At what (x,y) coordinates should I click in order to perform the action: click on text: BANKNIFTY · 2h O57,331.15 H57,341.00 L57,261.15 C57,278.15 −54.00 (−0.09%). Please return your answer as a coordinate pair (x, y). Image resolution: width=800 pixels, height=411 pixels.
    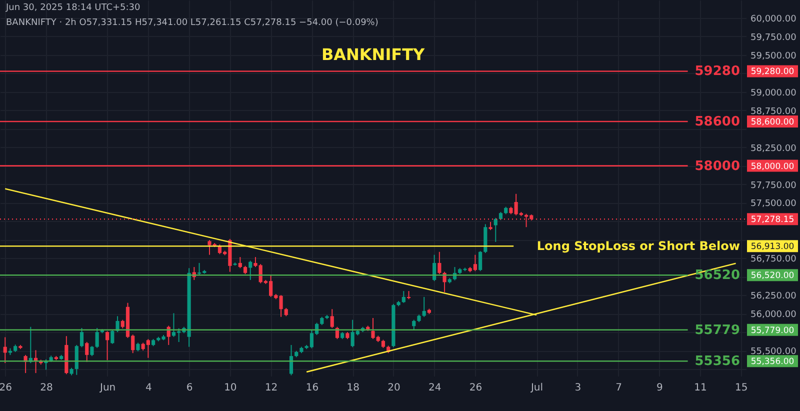
    Looking at the image, I should click on (192, 23).